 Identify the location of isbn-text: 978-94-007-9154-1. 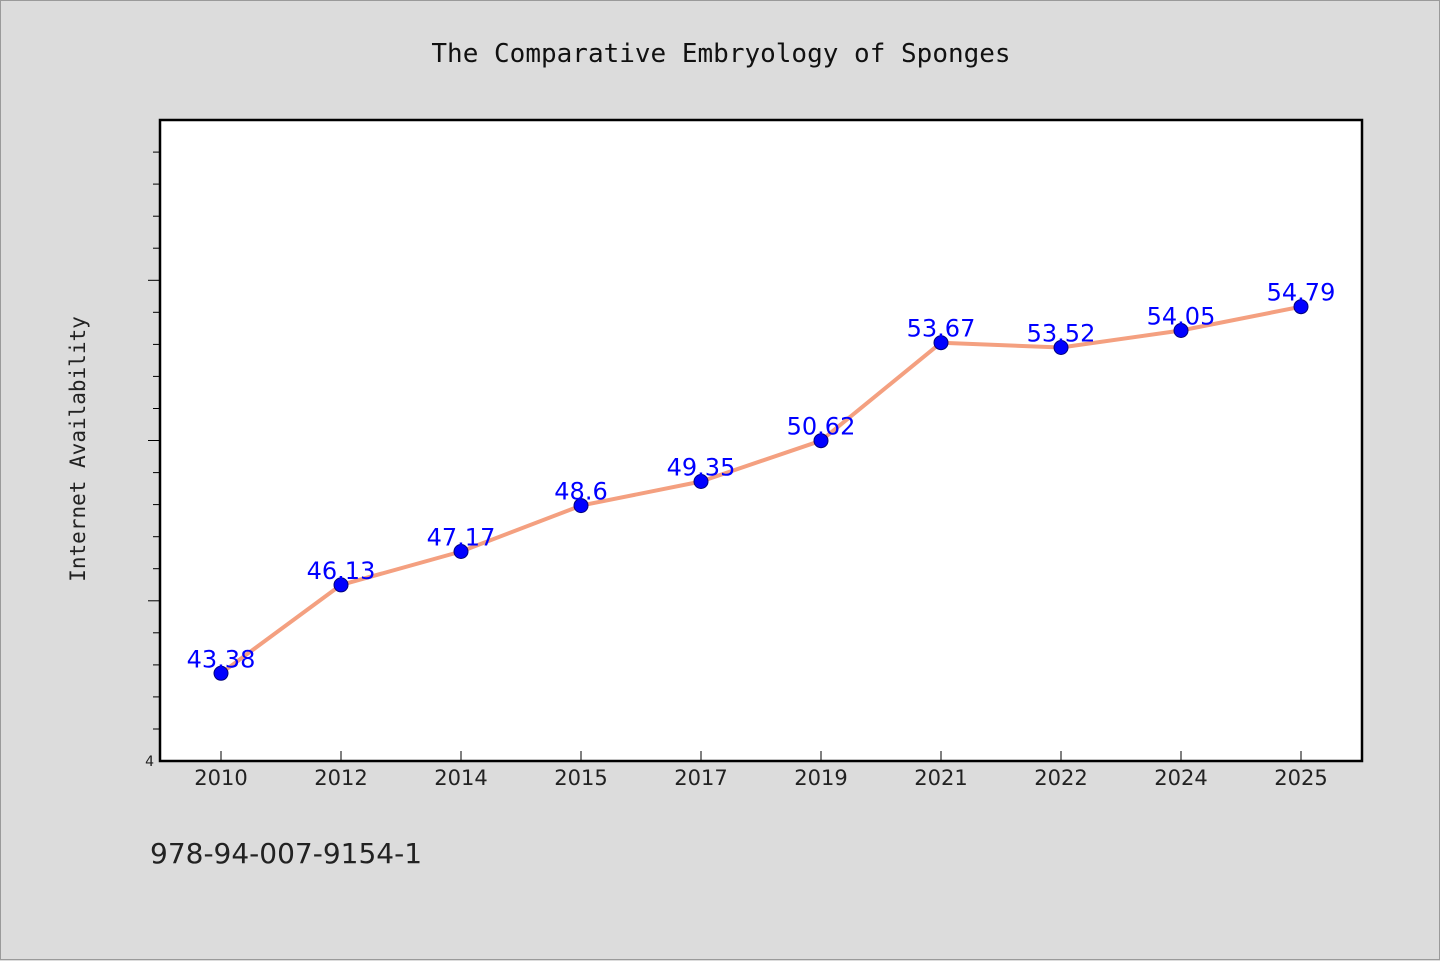
(286, 853).